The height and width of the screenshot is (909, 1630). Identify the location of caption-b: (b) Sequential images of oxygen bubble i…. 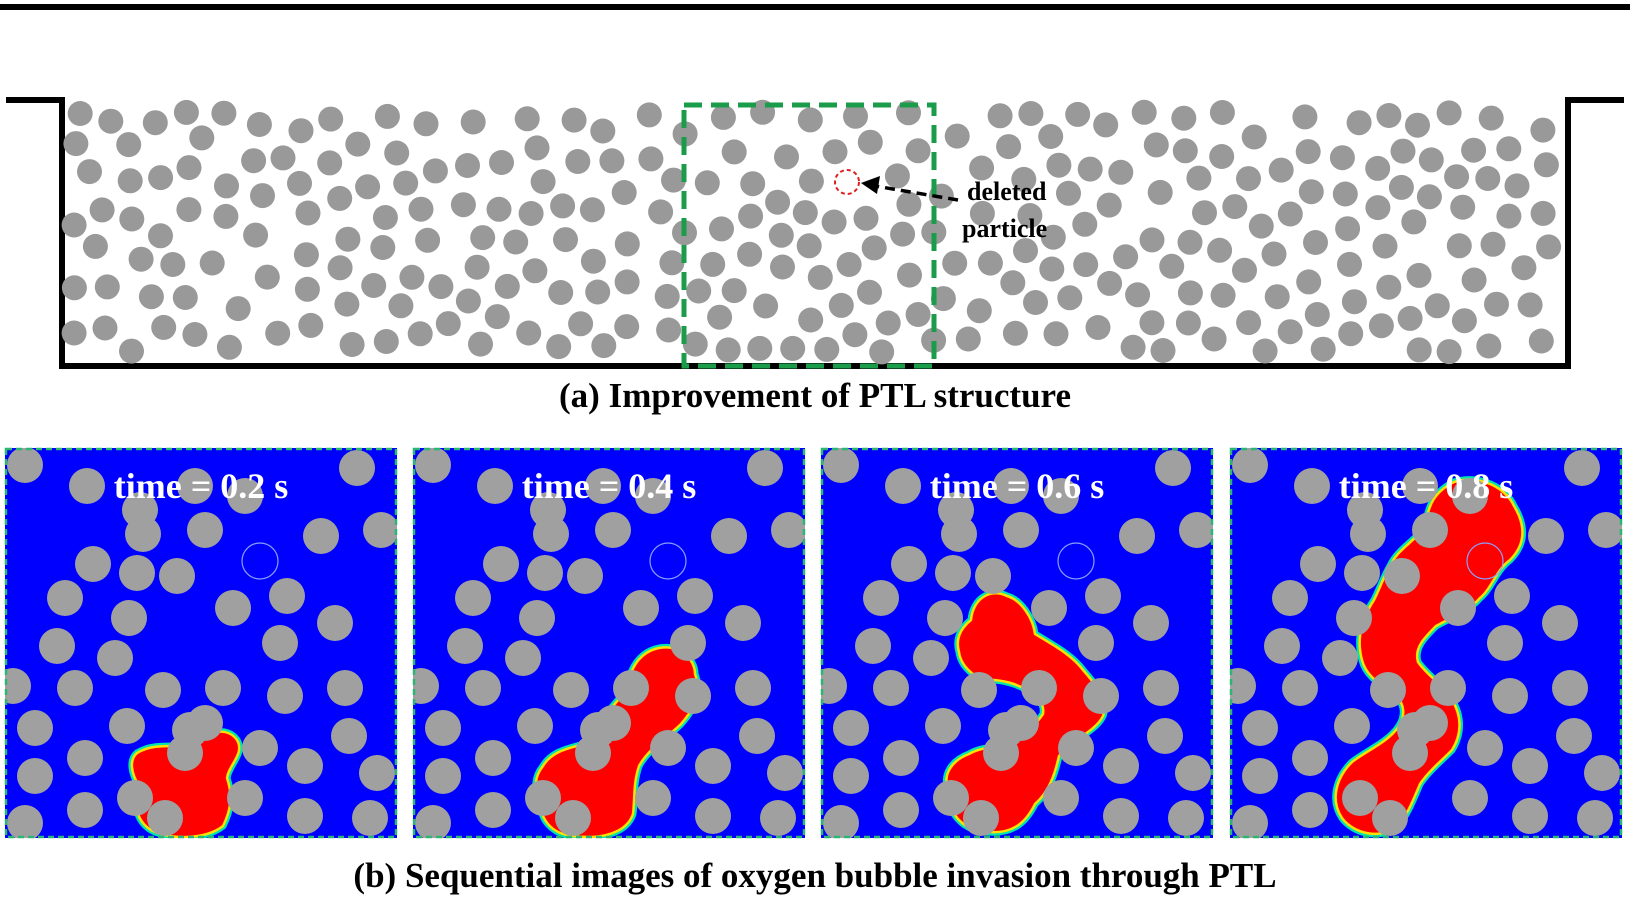
(815, 875).